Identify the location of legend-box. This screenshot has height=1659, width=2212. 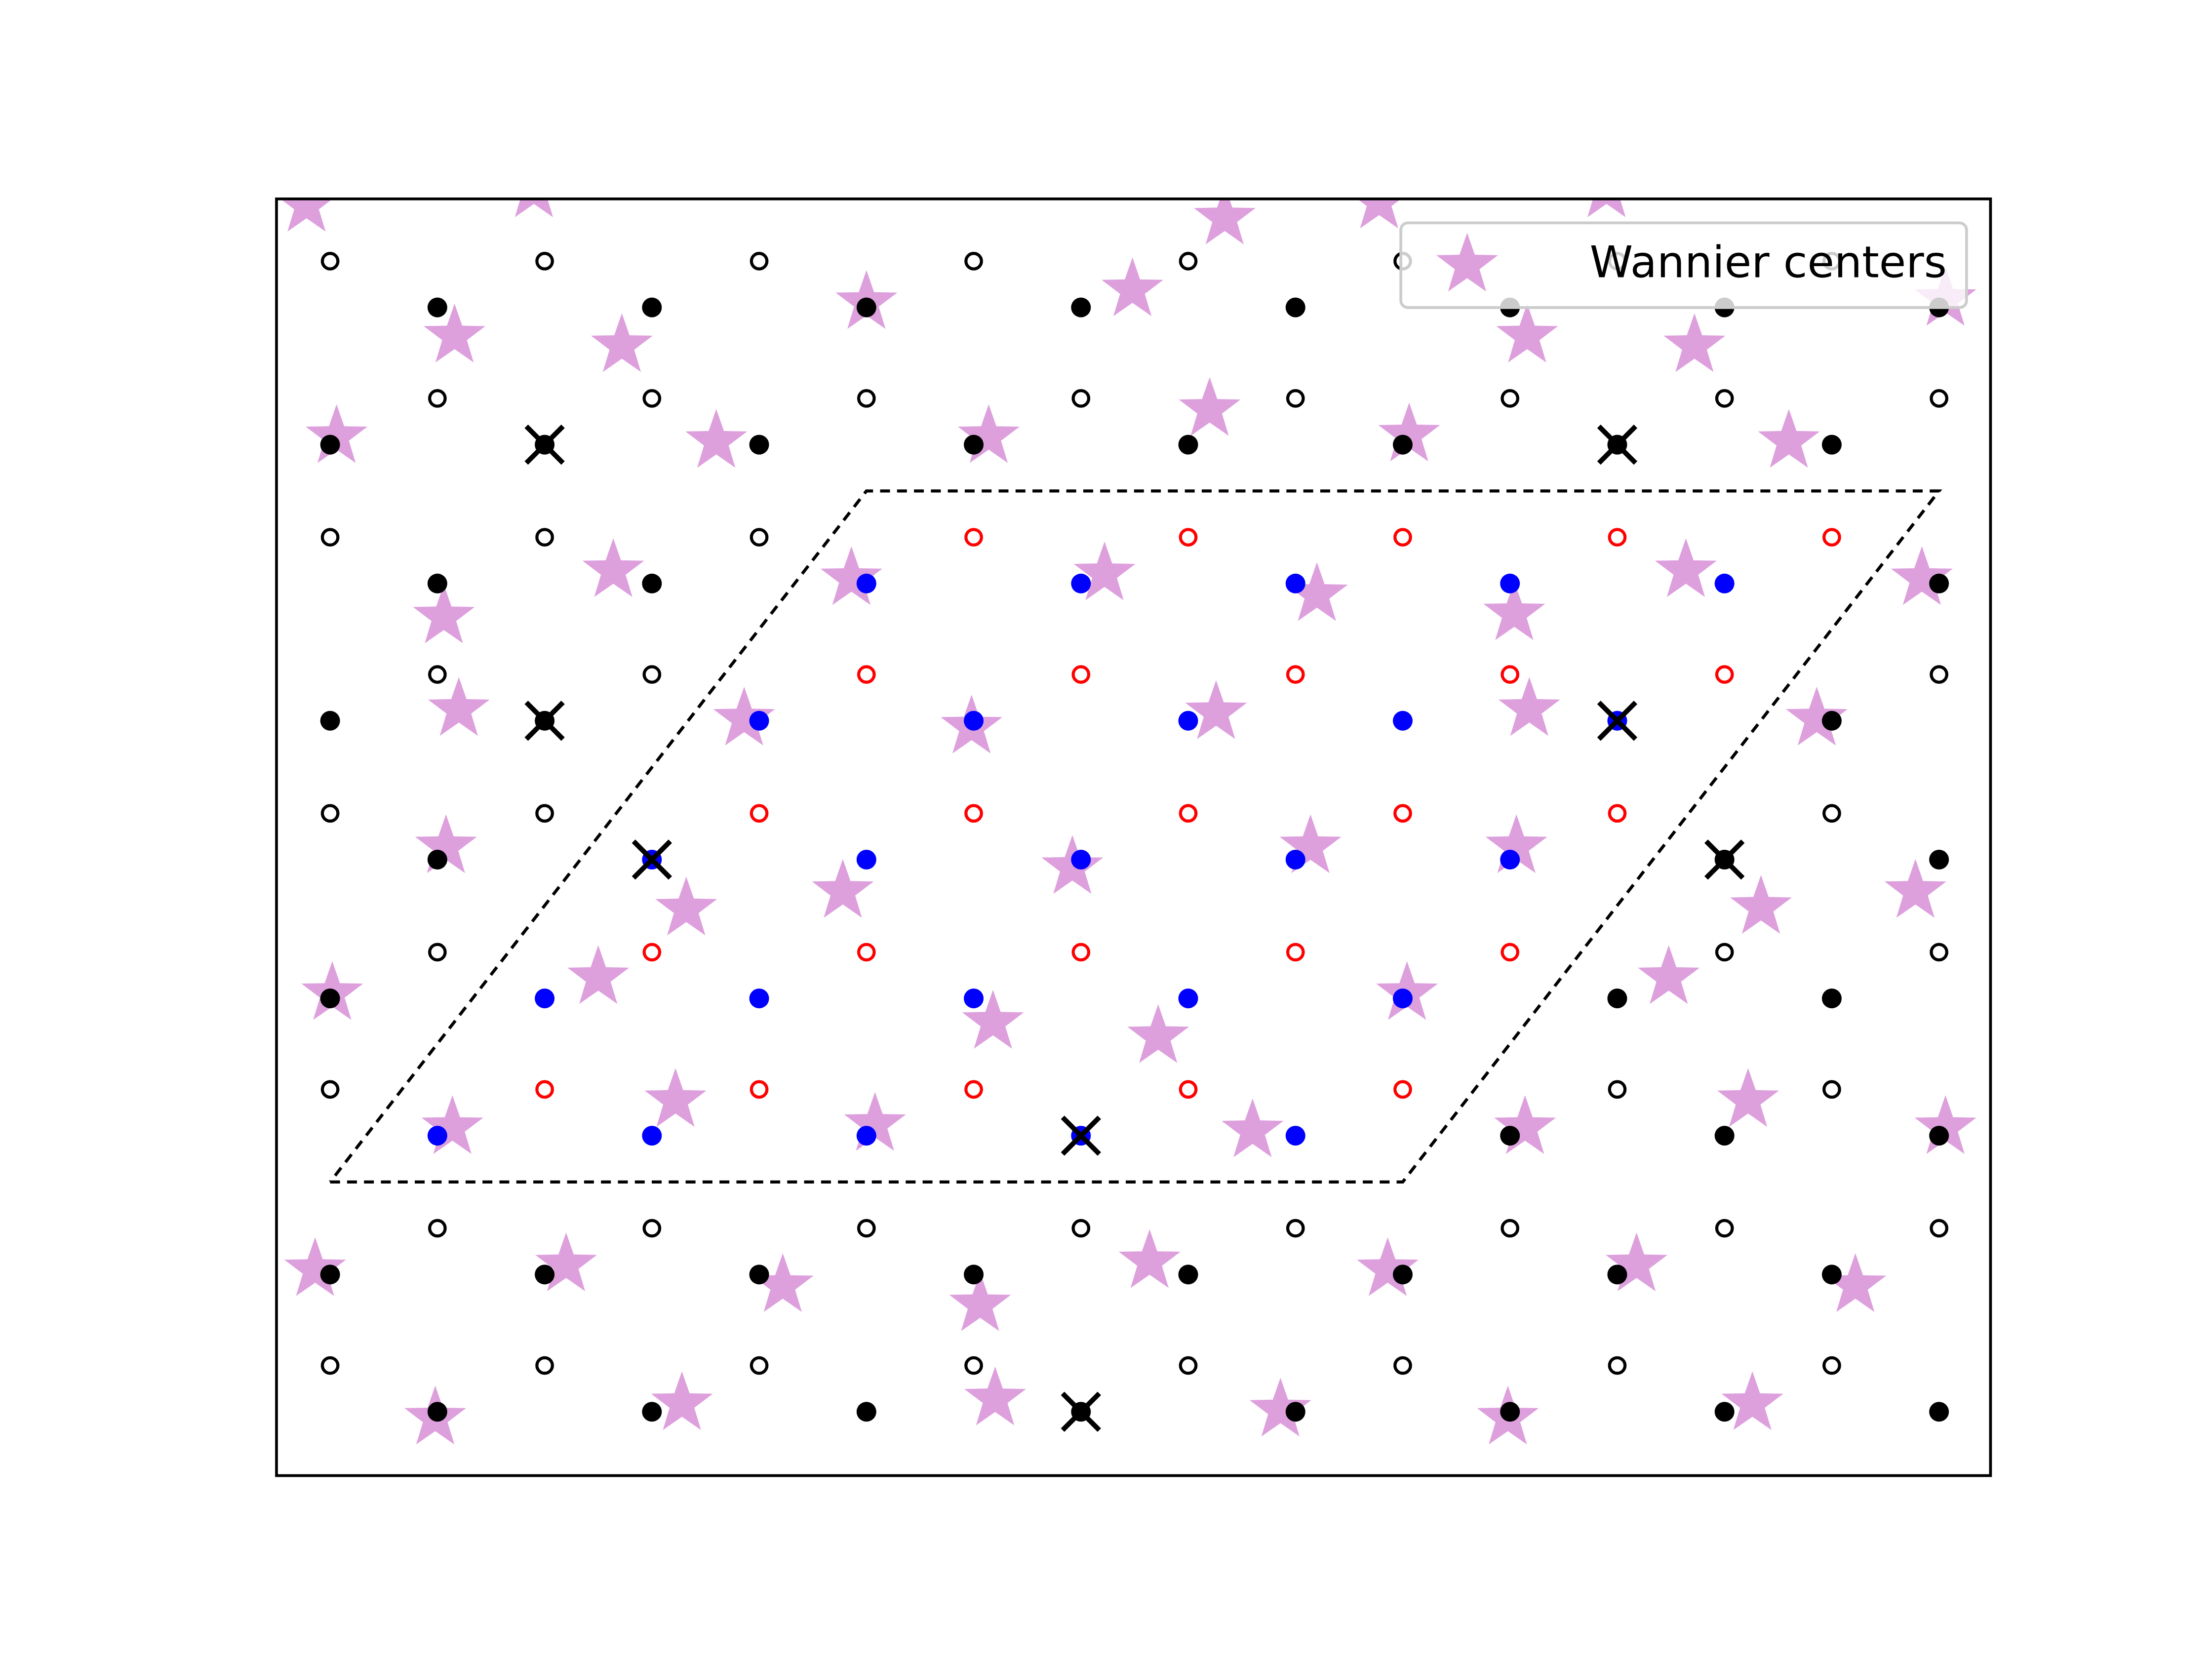
(1684, 265).